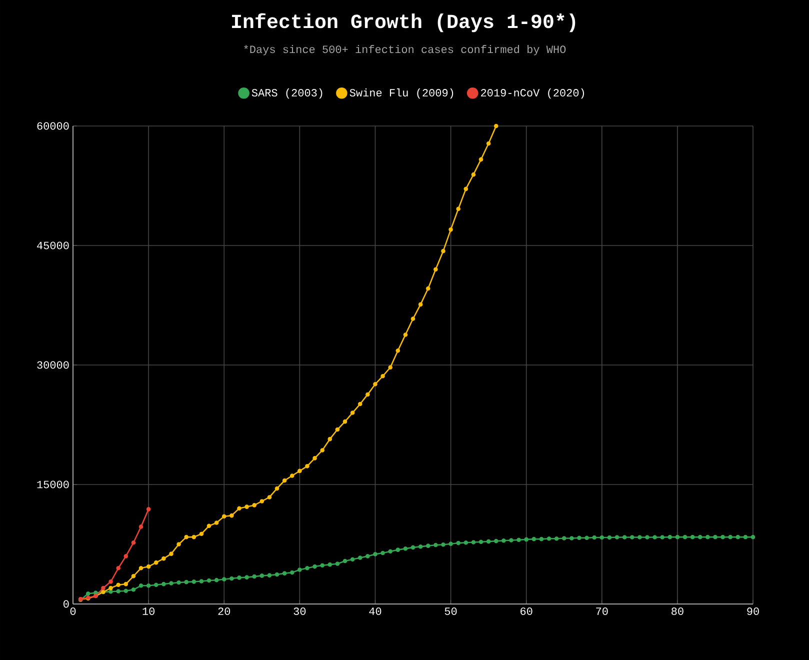 Image resolution: width=809 pixels, height=660 pixels. Describe the element at coordinates (526, 611) in the screenshot. I see `x-tick-label: 60` at that location.